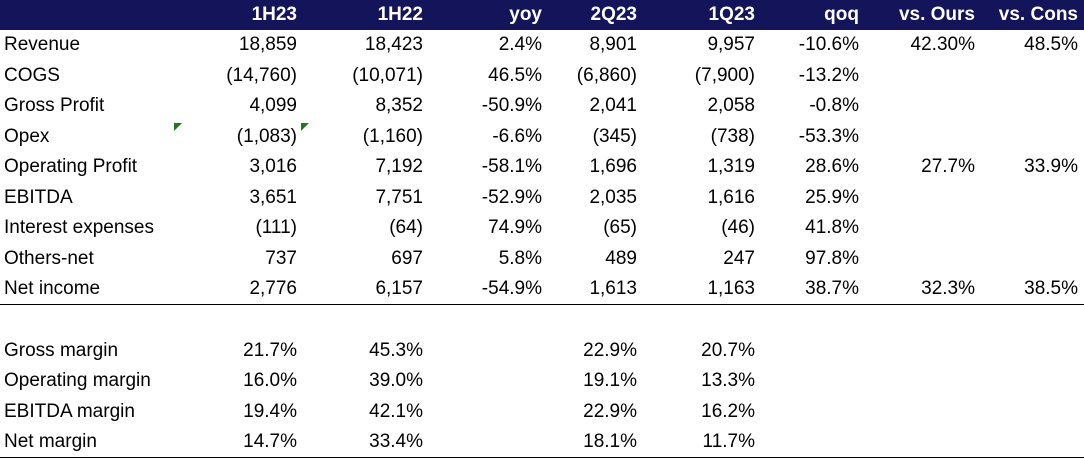 This screenshot has width=1084, height=460. What do you see at coordinates (407, 258) in the screenshot?
I see `table-cell: 697` at bounding box center [407, 258].